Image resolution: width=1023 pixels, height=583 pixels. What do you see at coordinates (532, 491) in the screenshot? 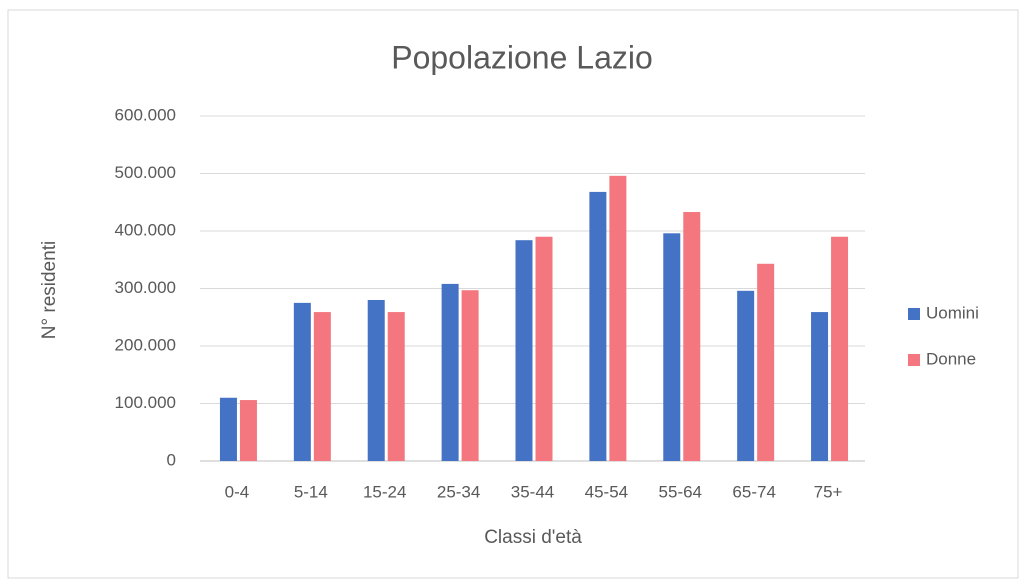
I see `x-tick-label: 35-44` at bounding box center [532, 491].